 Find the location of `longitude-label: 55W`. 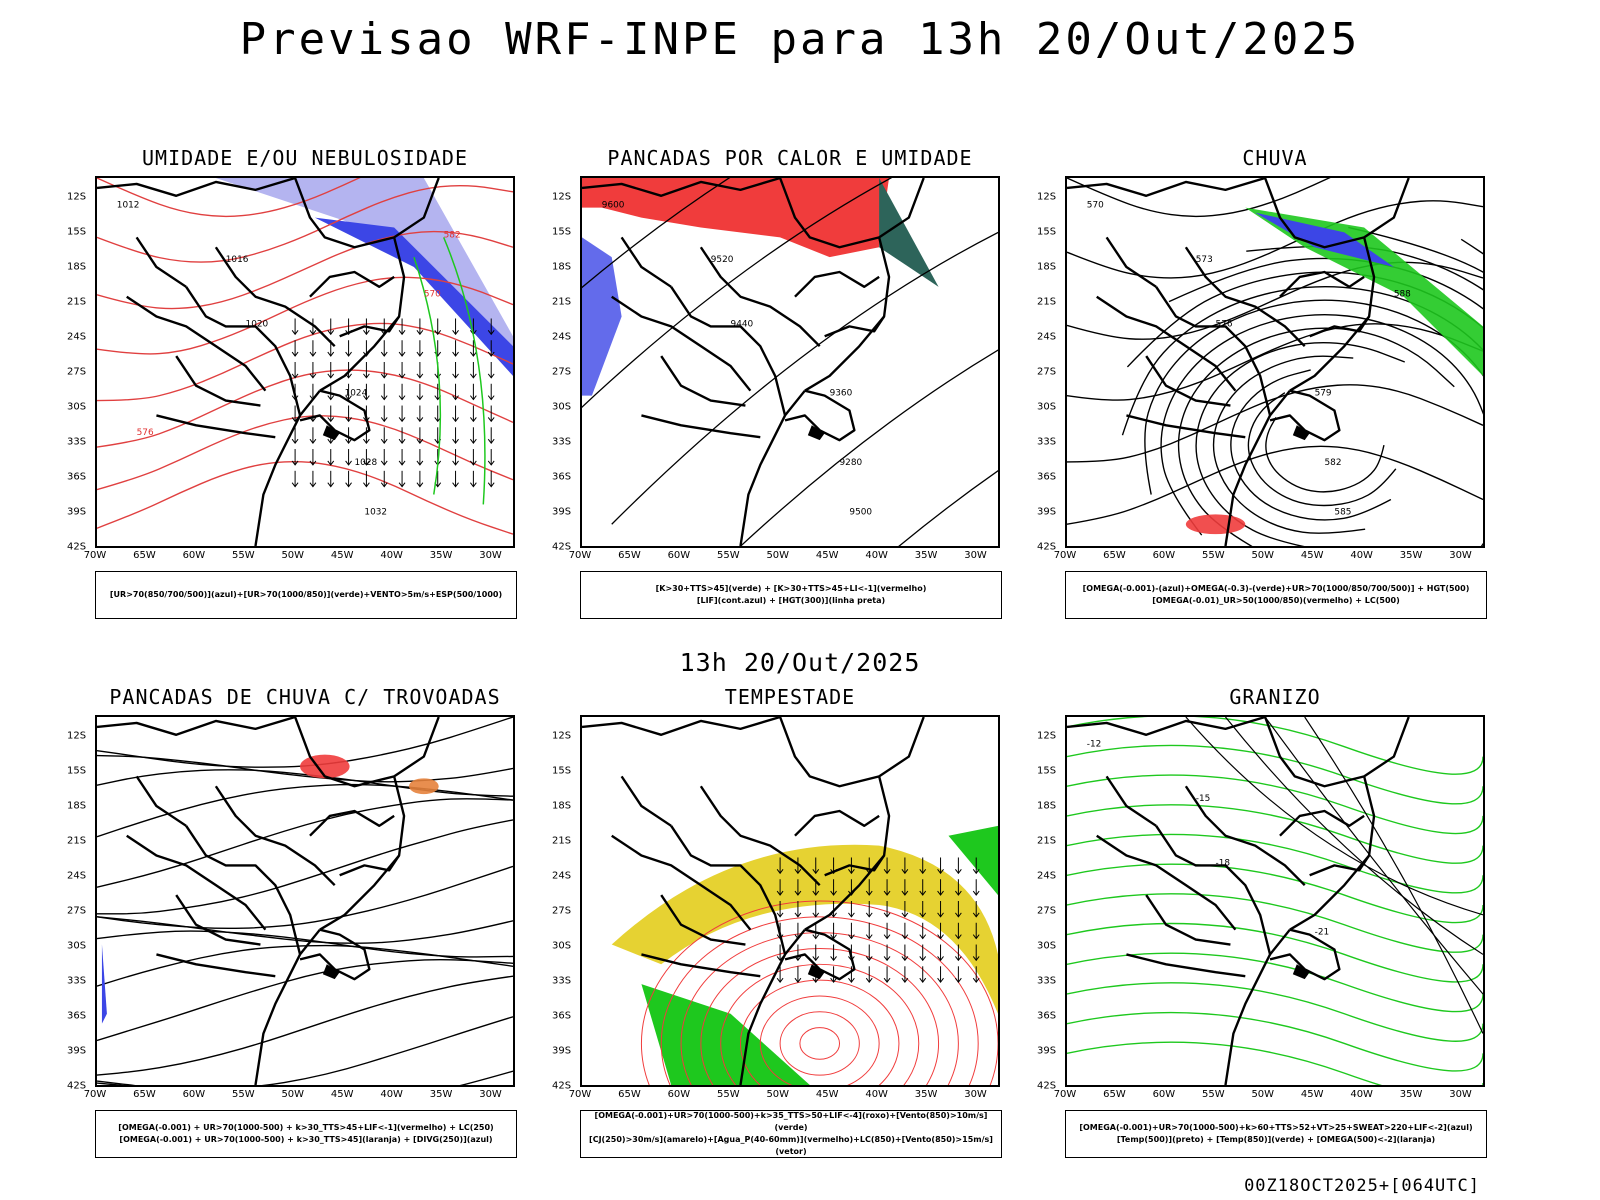

longitude-label: 55W is located at coordinates (243, 555).